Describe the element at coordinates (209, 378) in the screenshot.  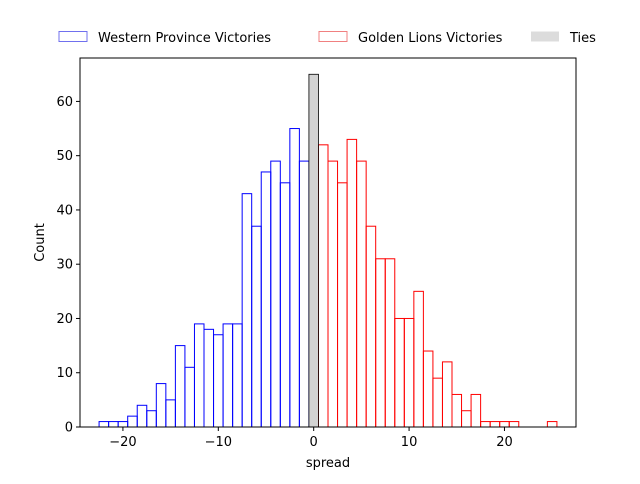
I see `bar-western-province-victories--11` at that location.